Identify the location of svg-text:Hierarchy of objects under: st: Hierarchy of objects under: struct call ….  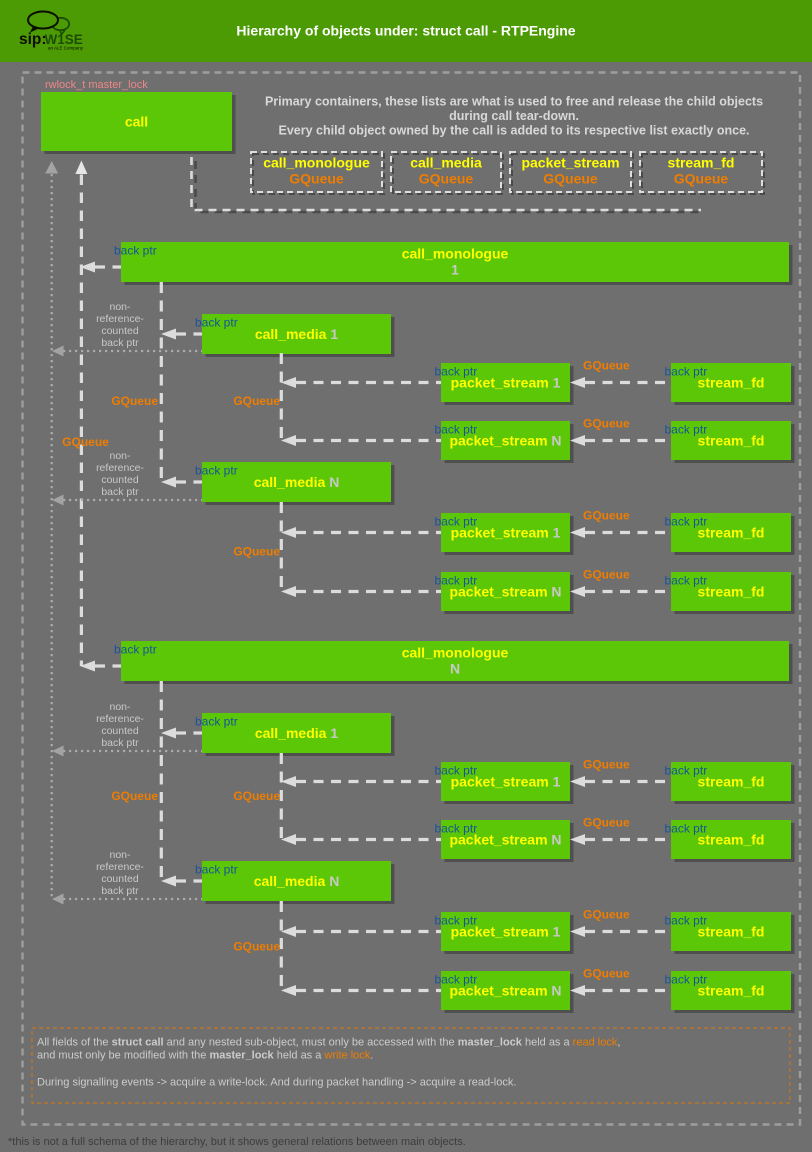
(405, 31).